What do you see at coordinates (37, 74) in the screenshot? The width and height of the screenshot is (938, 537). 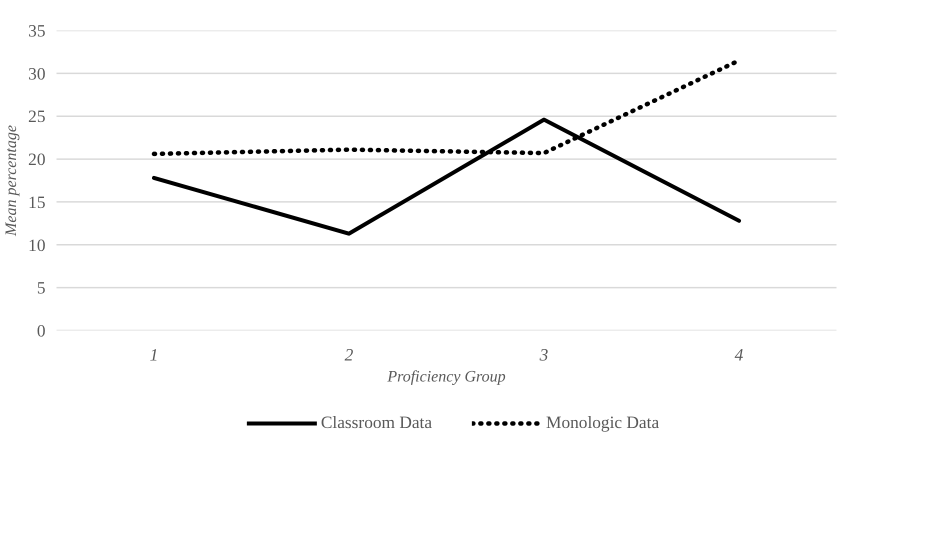 I see `y-tick-label: 30` at bounding box center [37, 74].